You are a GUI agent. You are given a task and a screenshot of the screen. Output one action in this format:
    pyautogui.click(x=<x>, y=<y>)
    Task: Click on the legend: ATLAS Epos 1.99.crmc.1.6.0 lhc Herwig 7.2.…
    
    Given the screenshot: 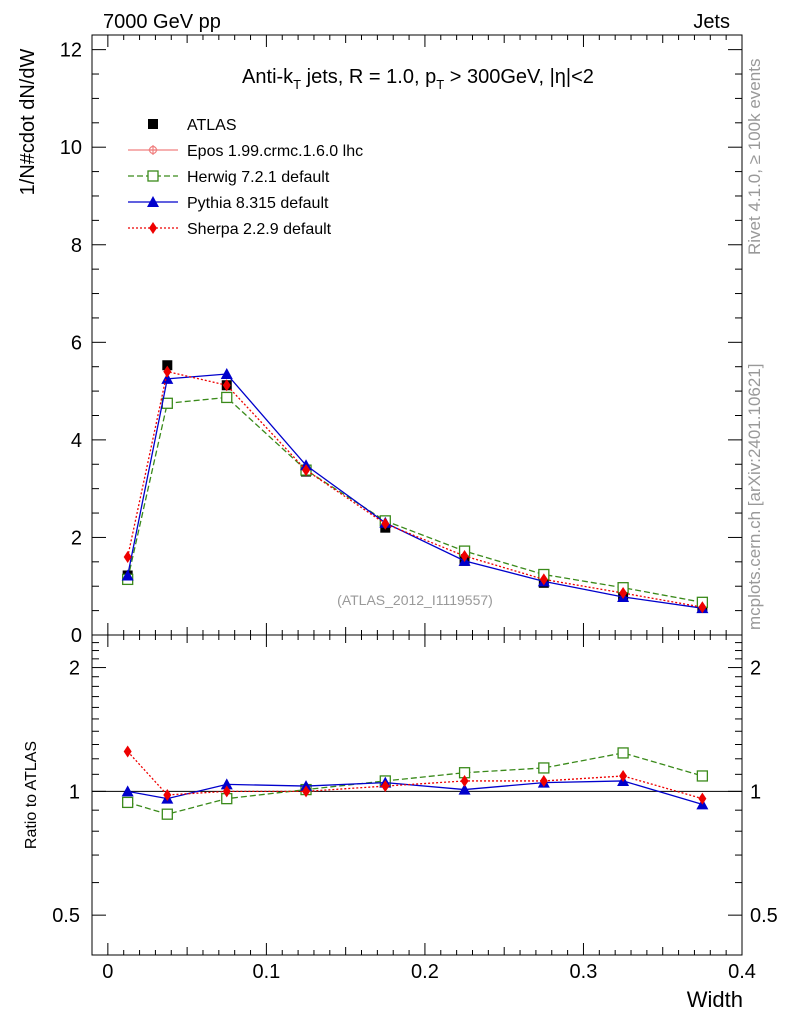 What is the action you would take?
    pyautogui.click(x=245, y=177)
    